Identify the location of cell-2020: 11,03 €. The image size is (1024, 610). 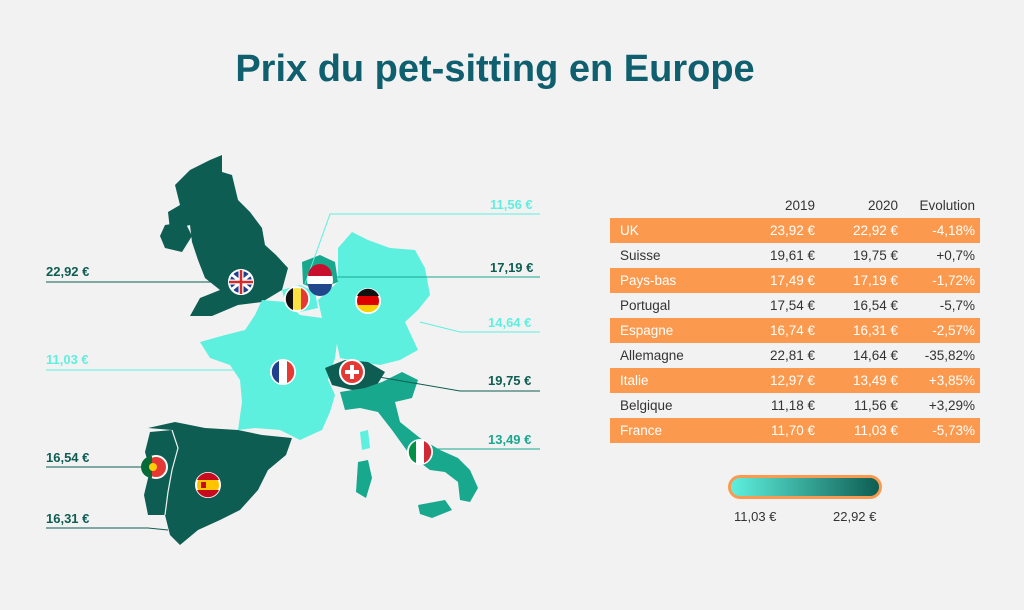
(875, 430).